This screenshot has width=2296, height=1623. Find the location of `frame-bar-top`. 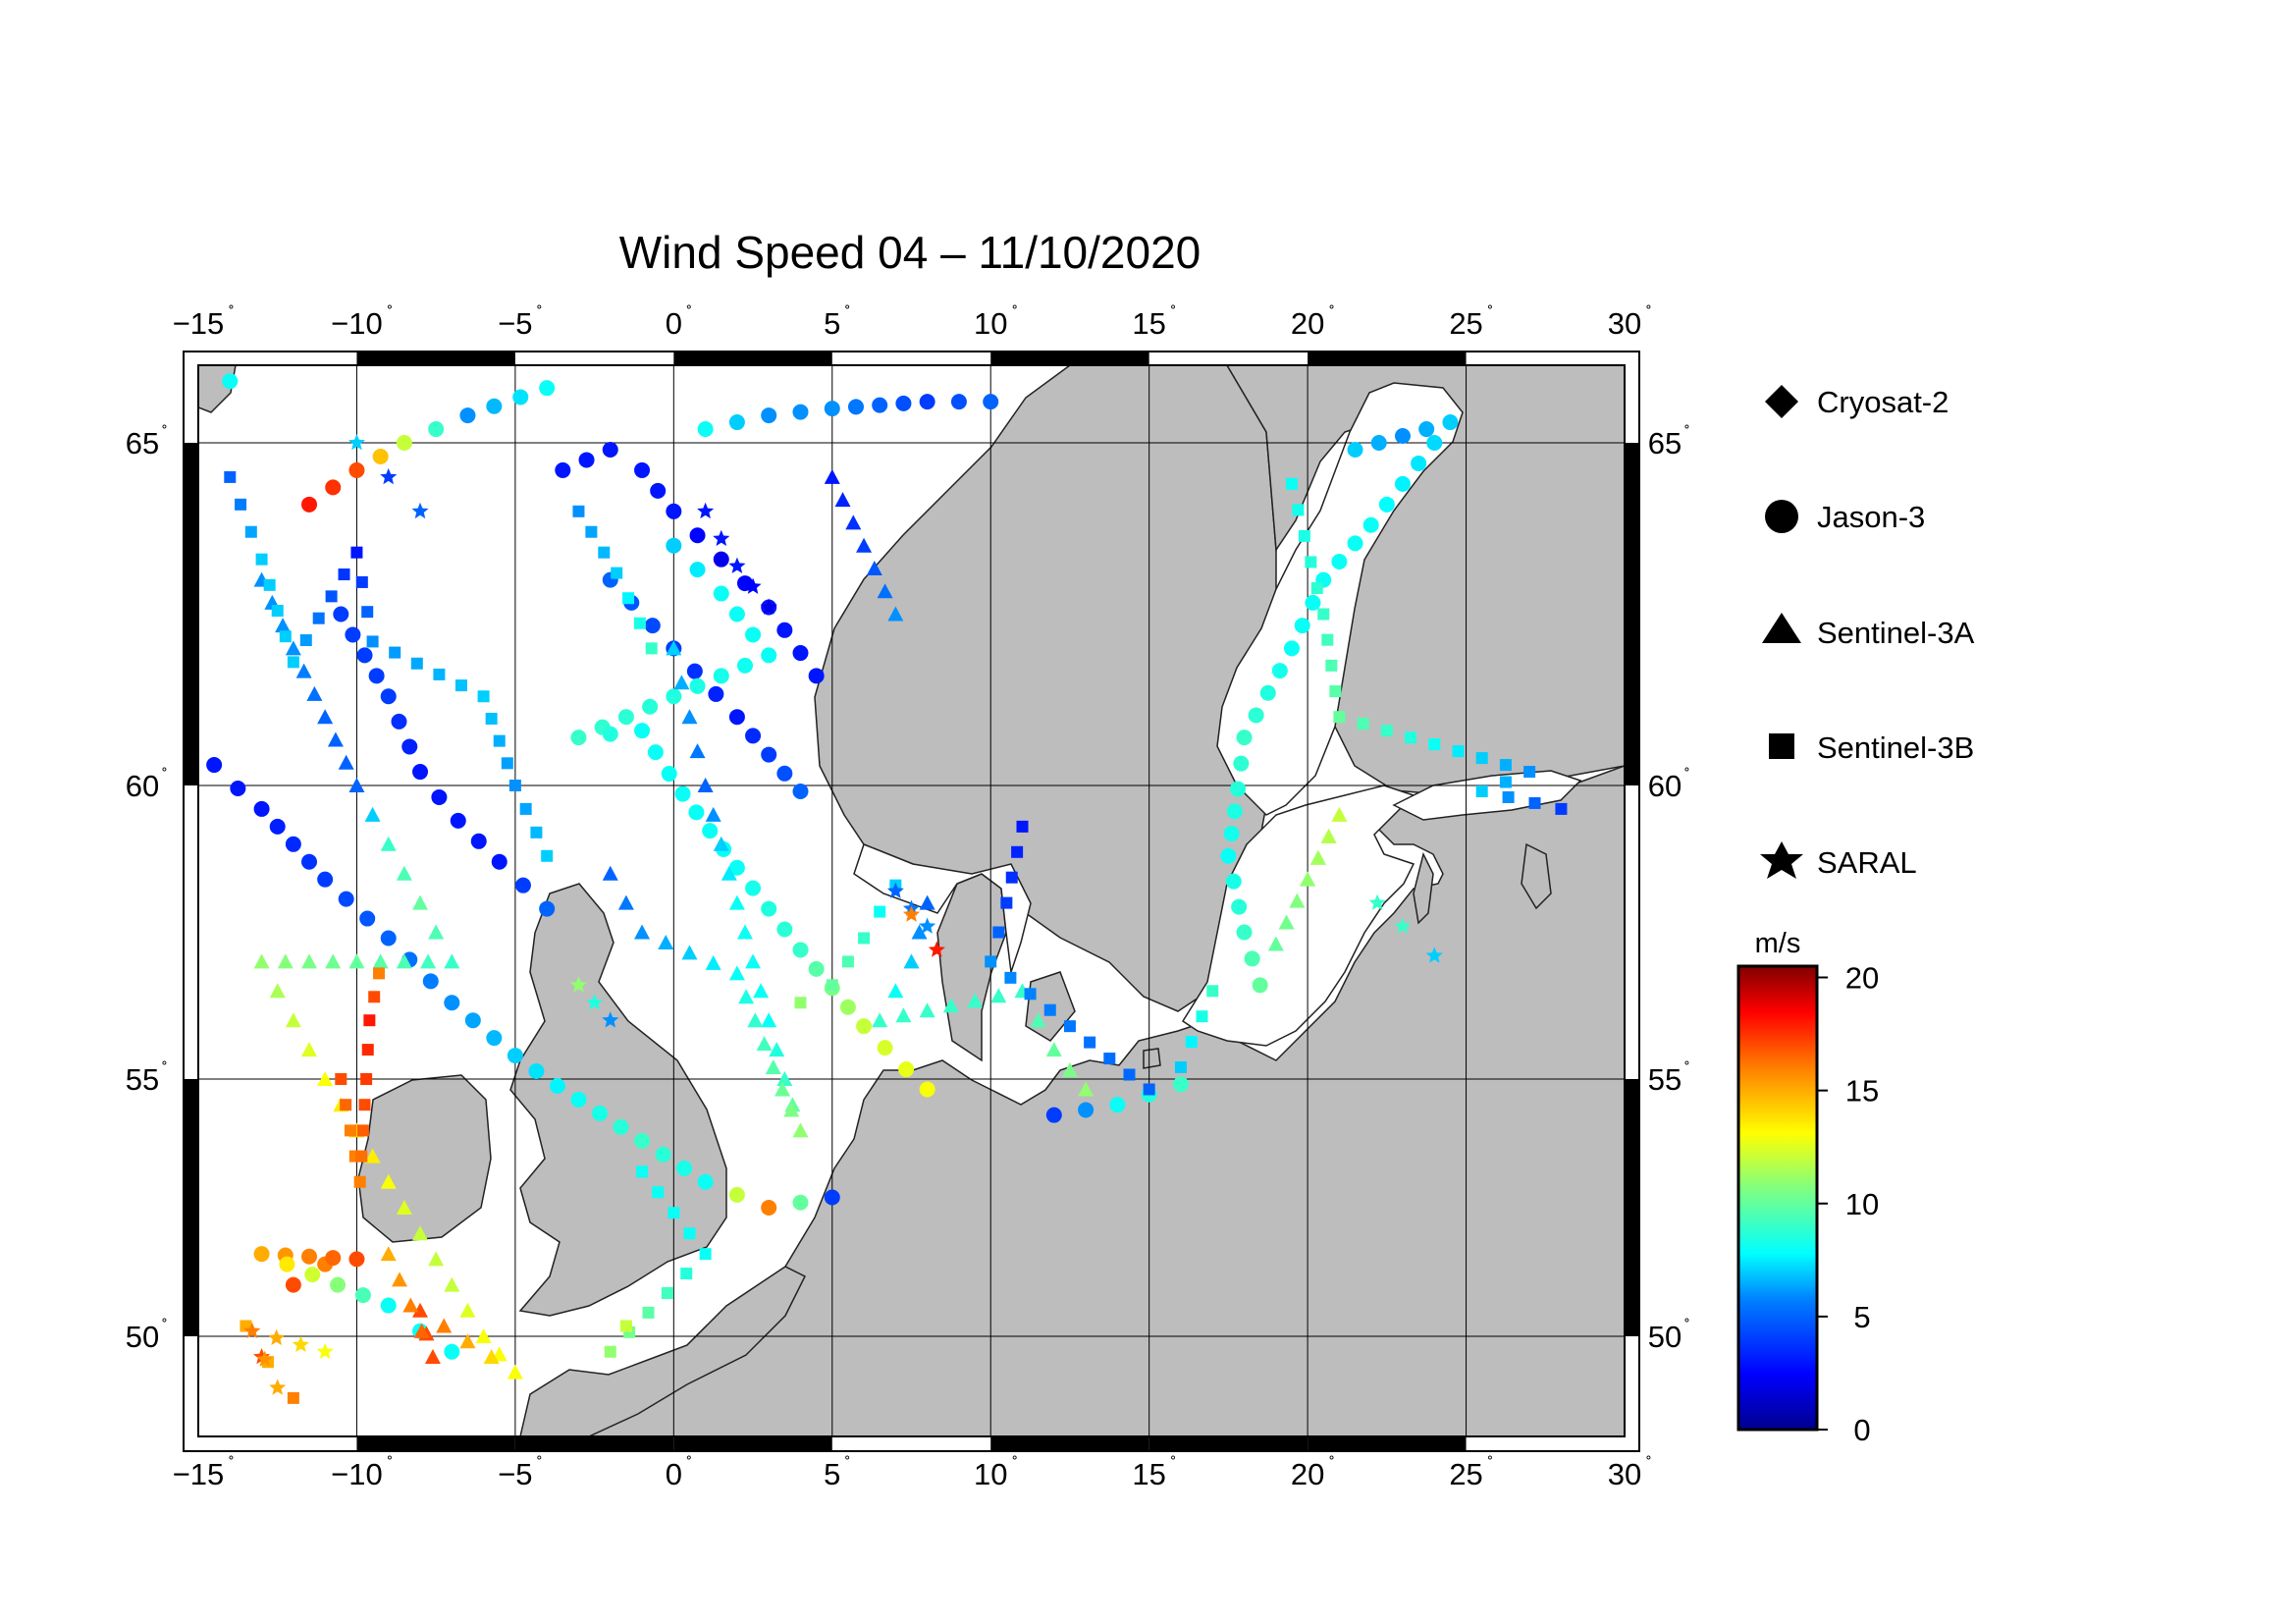

frame-bar-top is located at coordinates (752, 358).